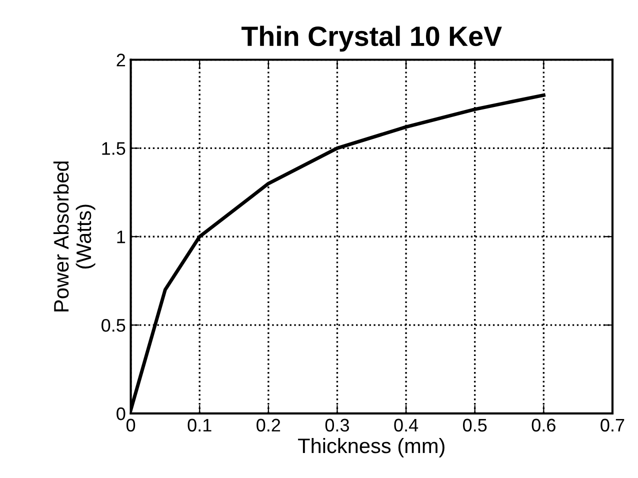 The image size is (638, 478). Describe the element at coordinates (268, 425) in the screenshot. I see `x-tick-label: 0.2` at that location.